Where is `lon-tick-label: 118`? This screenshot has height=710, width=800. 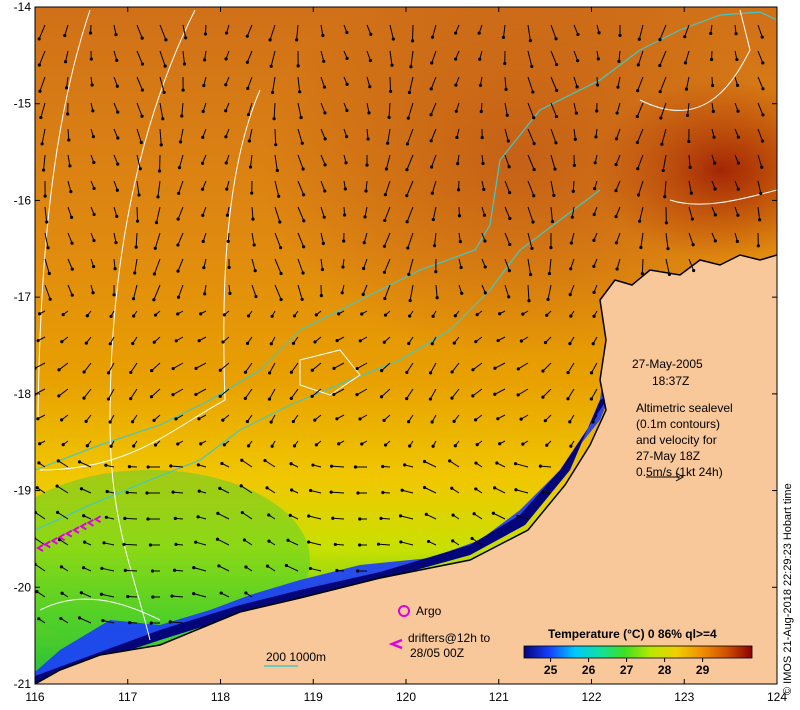
lon-tick-label: 118 is located at coordinates (220, 697).